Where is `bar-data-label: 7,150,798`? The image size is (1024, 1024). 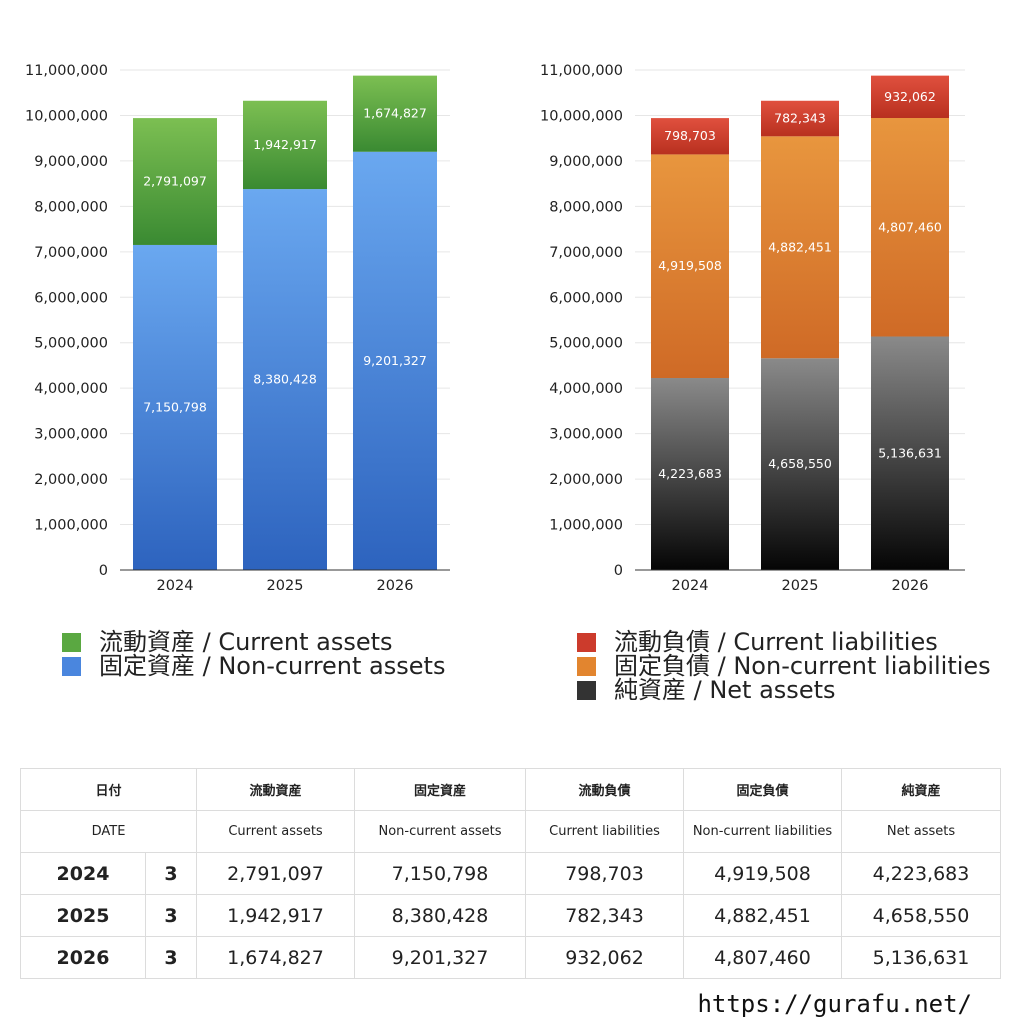 bar-data-label: 7,150,798 is located at coordinates (175, 406).